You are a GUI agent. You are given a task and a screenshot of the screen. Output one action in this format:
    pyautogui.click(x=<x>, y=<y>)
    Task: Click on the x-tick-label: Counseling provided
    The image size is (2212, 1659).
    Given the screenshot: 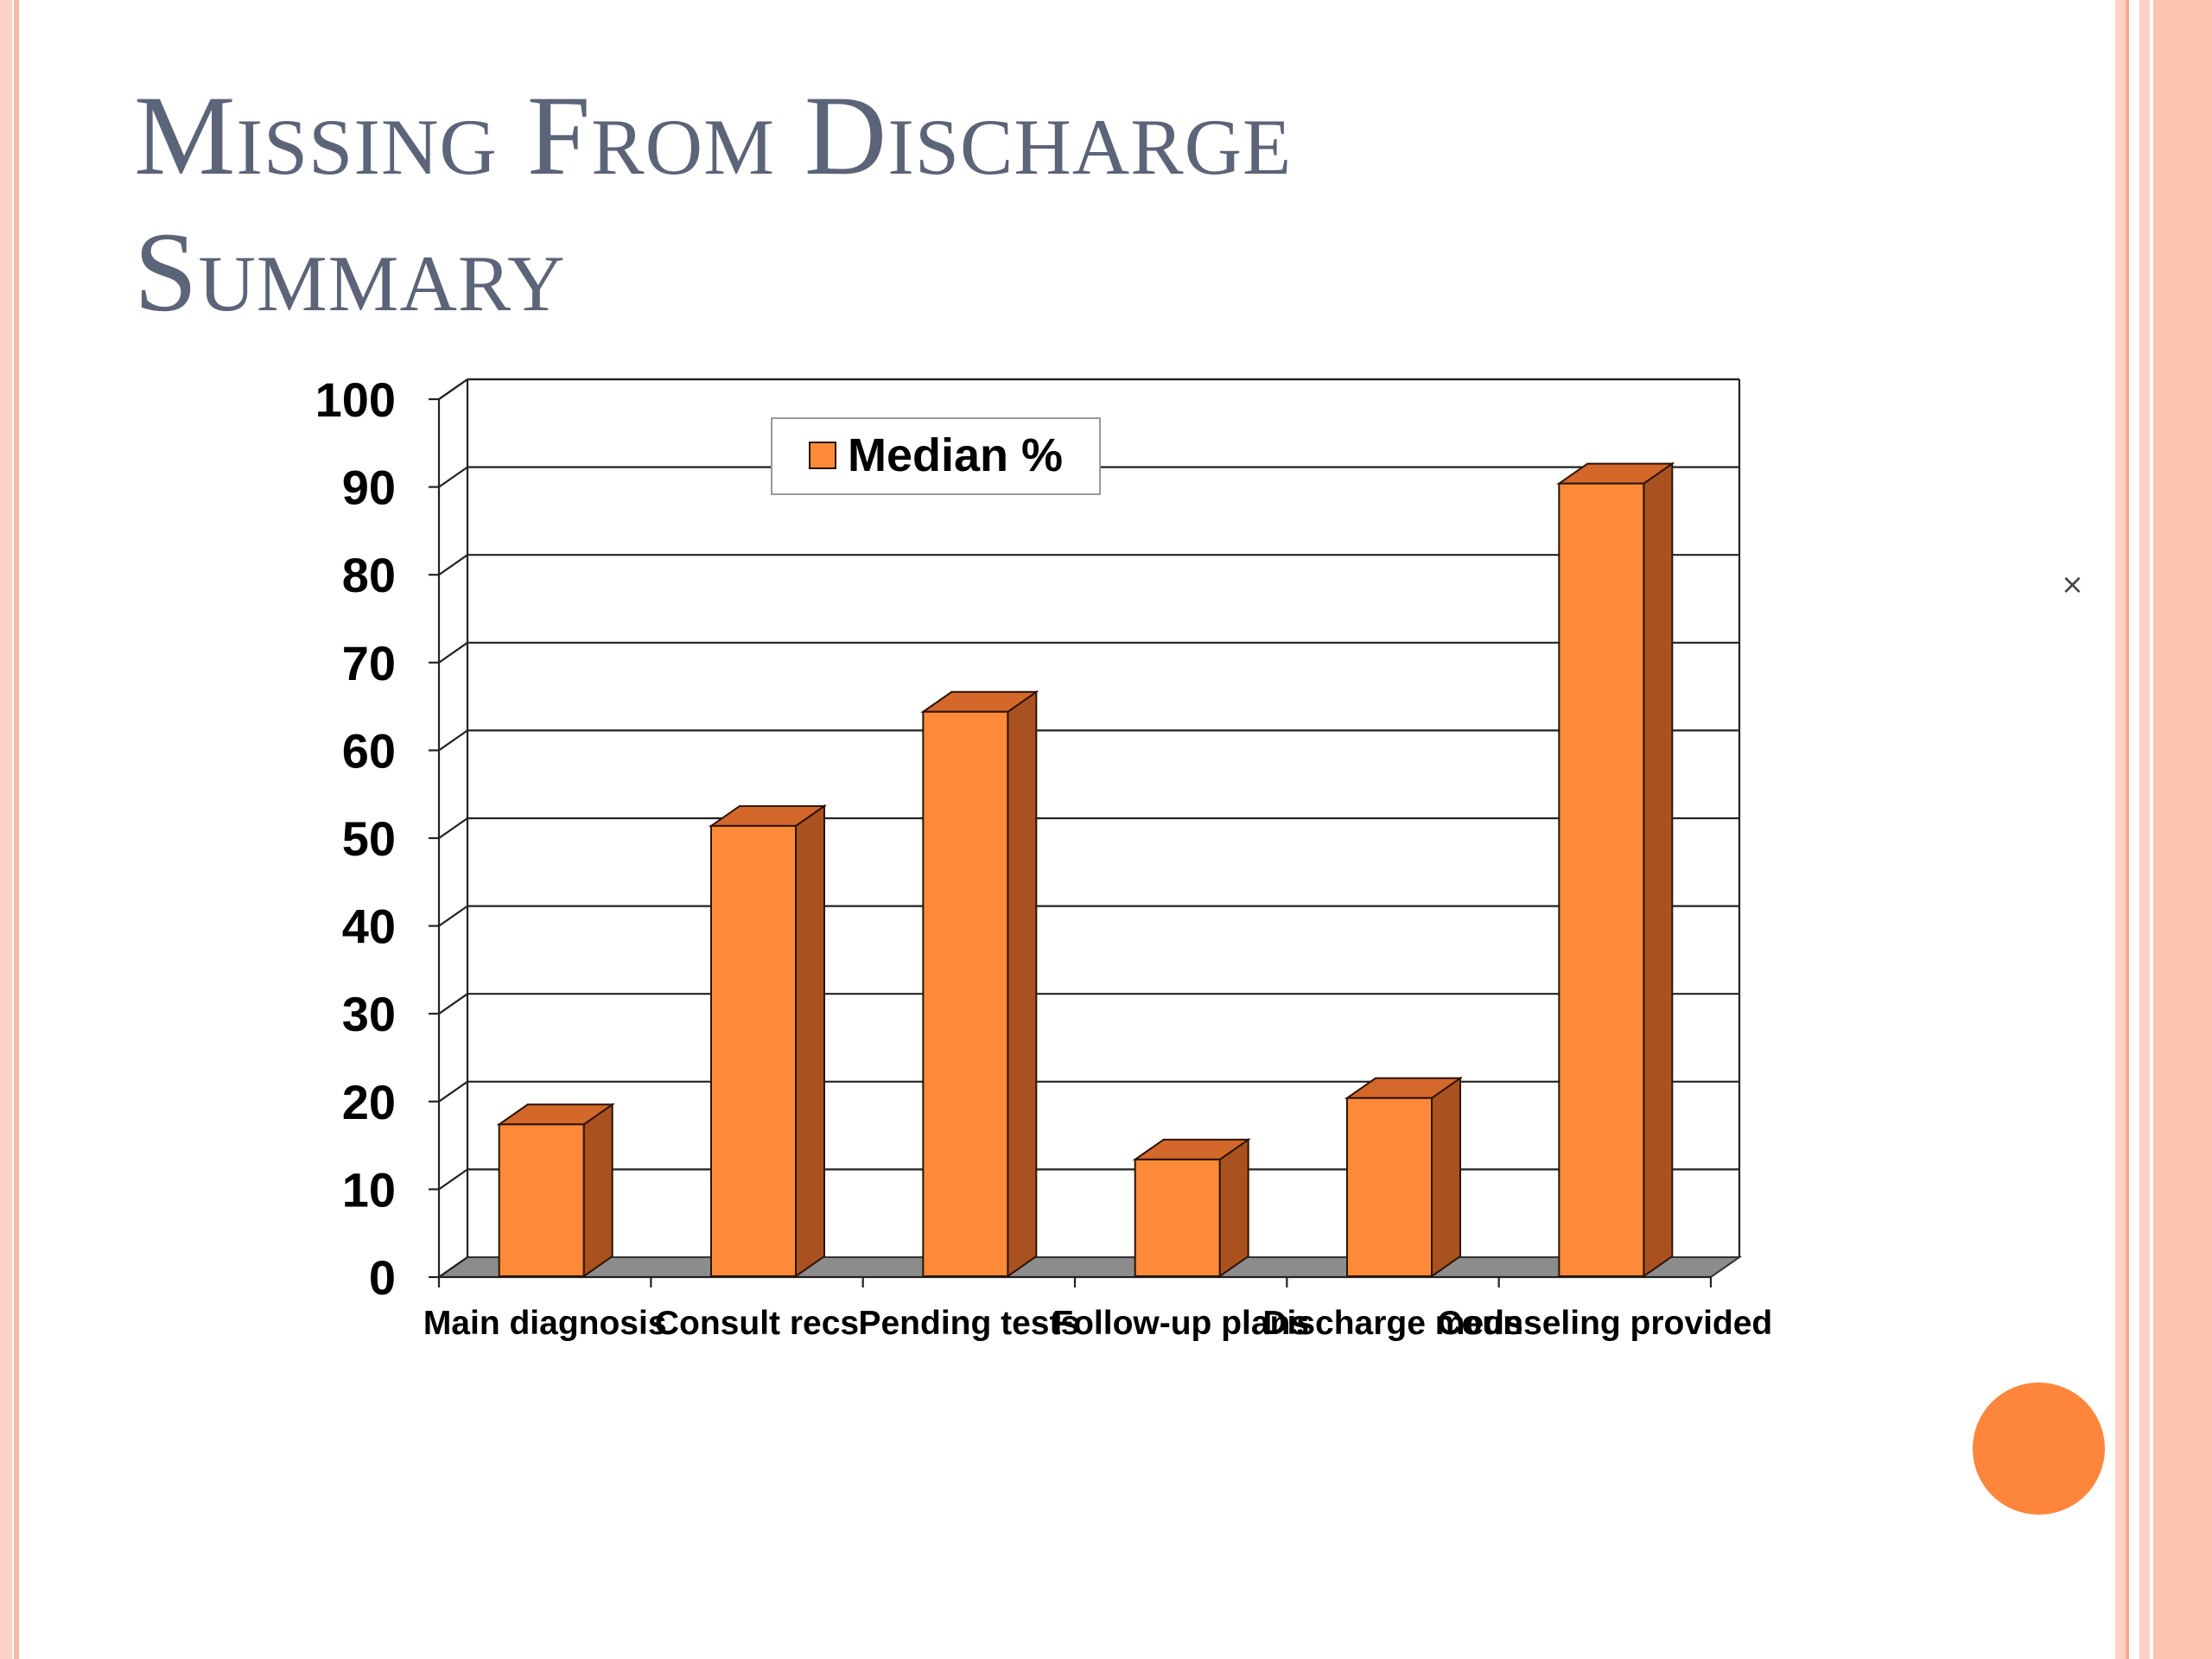 What is the action you would take?
    pyautogui.click(x=1604, y=1323)
    